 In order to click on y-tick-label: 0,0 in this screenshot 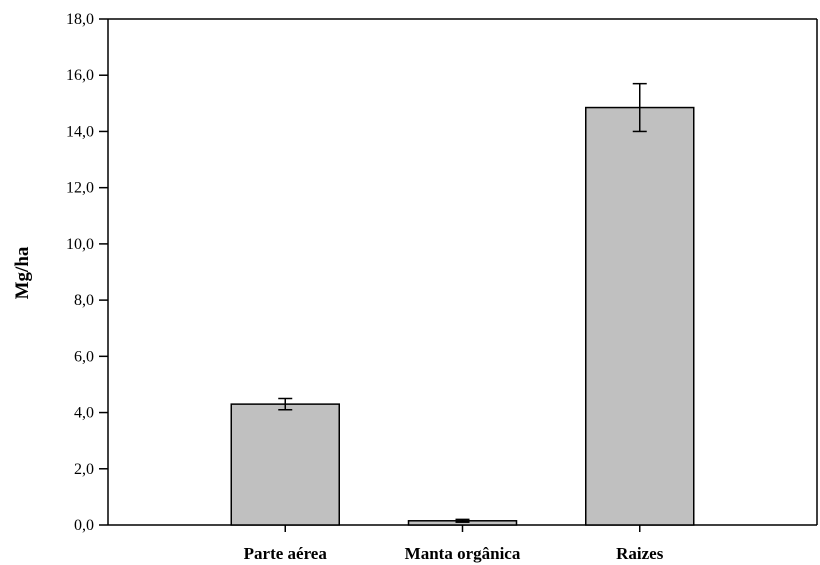, I will do `click(84, 525)`.